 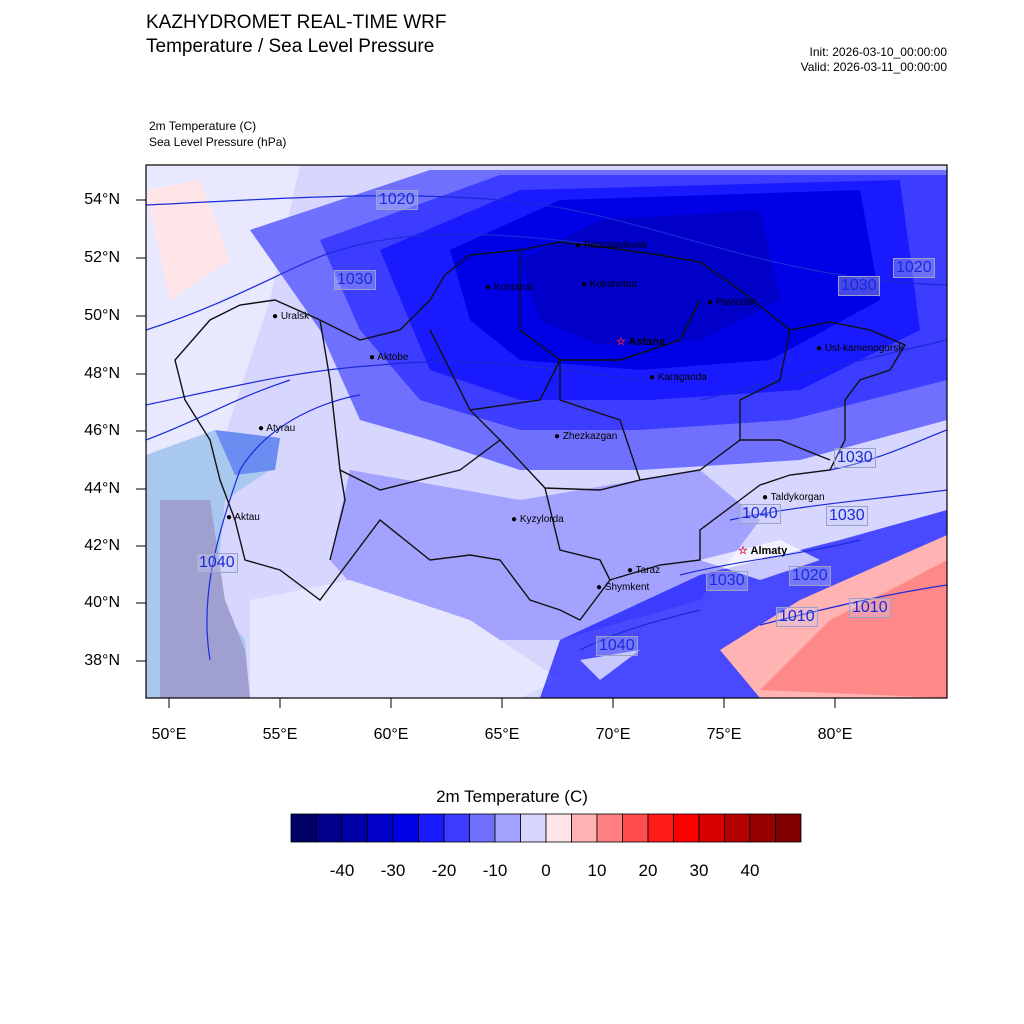 I want to click on colorbar-label: 0, so click(x=546, y=870).